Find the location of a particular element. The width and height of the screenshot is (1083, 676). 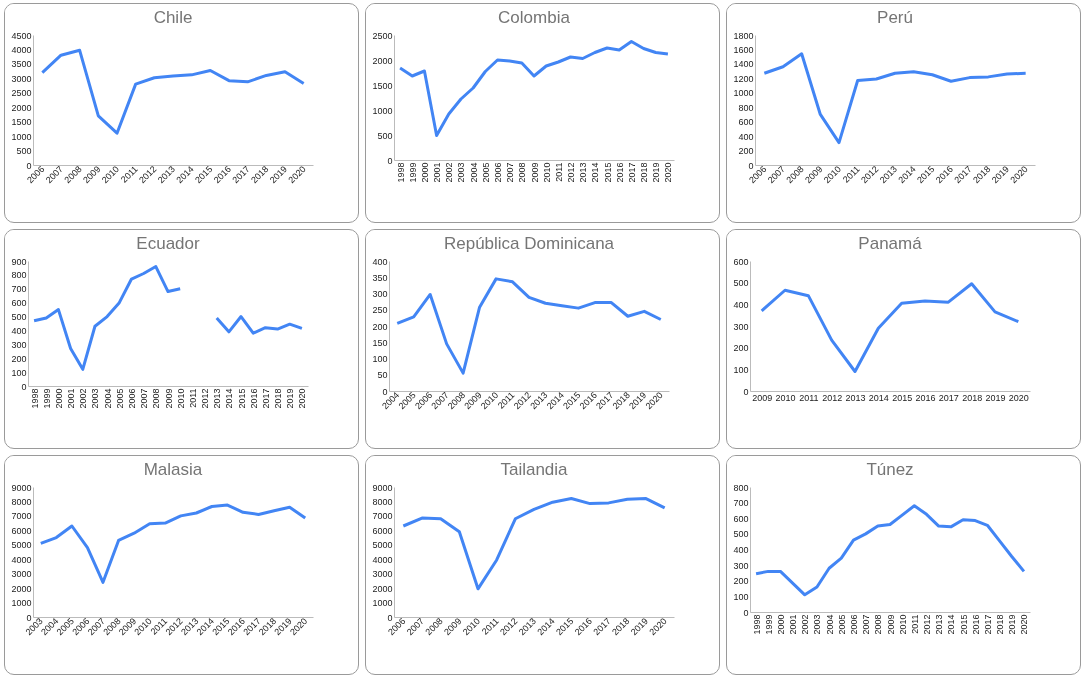

y-tick-label: 1500 is located at coordinates (21, 122).